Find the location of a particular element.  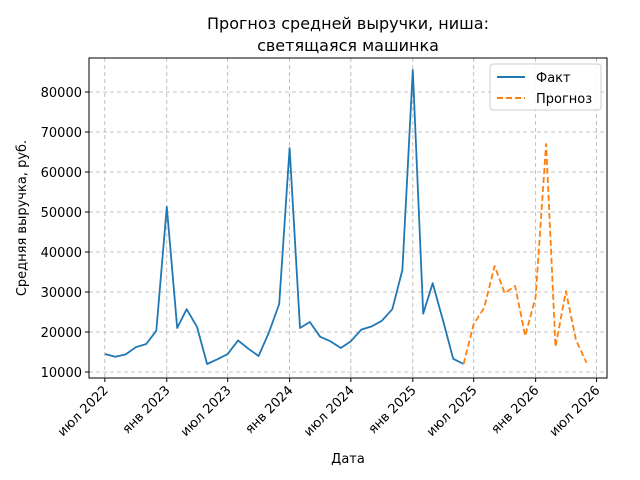

y-tick-label: 80000 is located at coordinates (61, 93).